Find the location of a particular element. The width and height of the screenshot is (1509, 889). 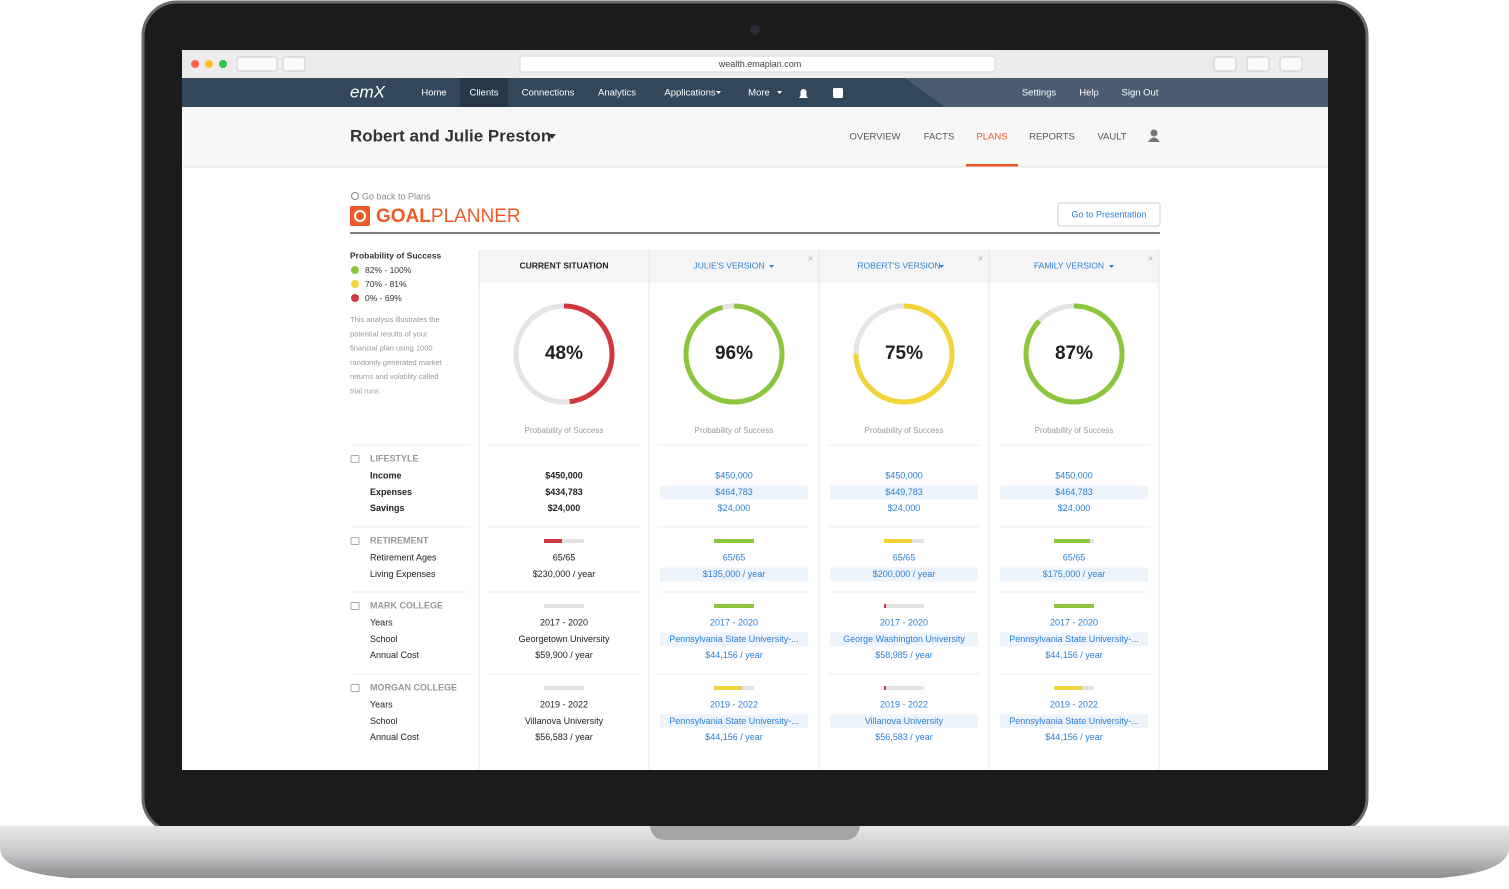

cell-value: $200,000 / year is located at coordinates (904, 574).